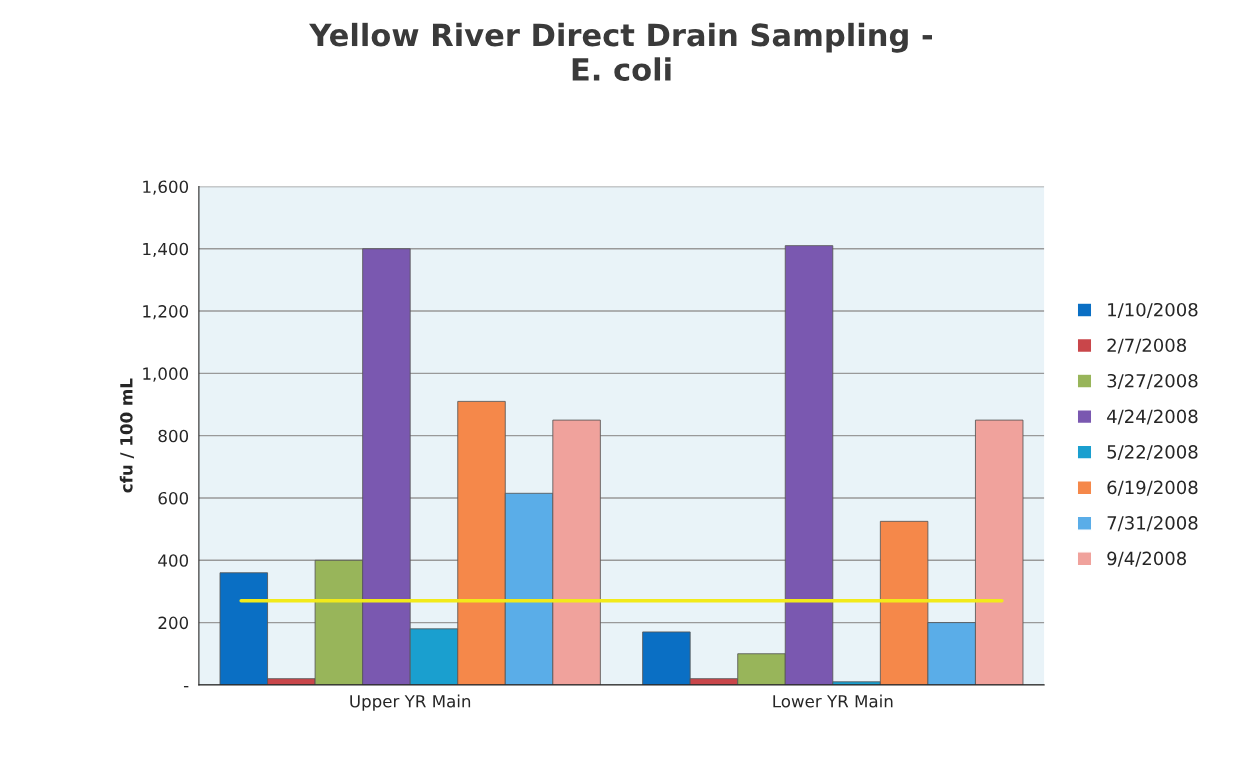 The height and width of the screenshot is (761, 1243). Describe the element at coordinates (1152, 524) in the screenshot. I see `legend-label: 7/31/2008` at that location.